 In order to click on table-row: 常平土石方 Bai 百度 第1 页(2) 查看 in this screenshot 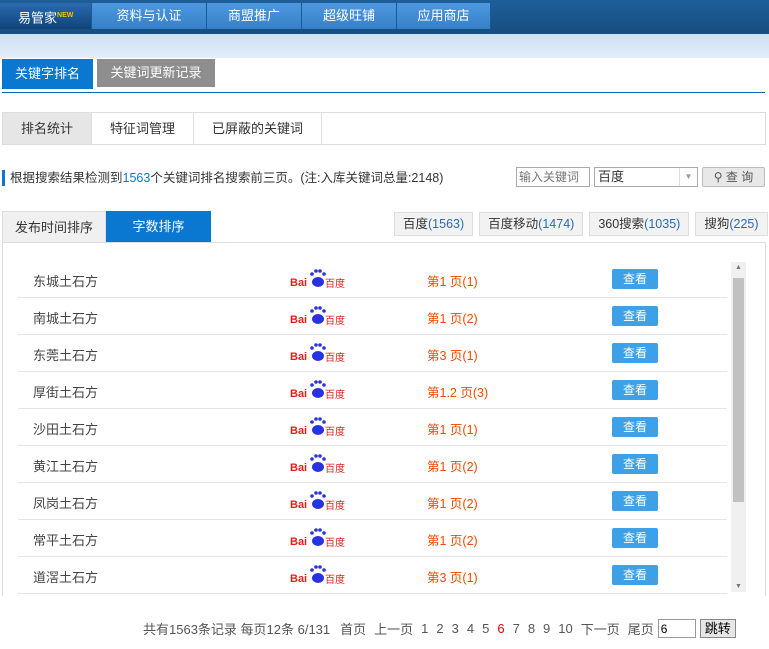, I will do `click(372, 538)`.